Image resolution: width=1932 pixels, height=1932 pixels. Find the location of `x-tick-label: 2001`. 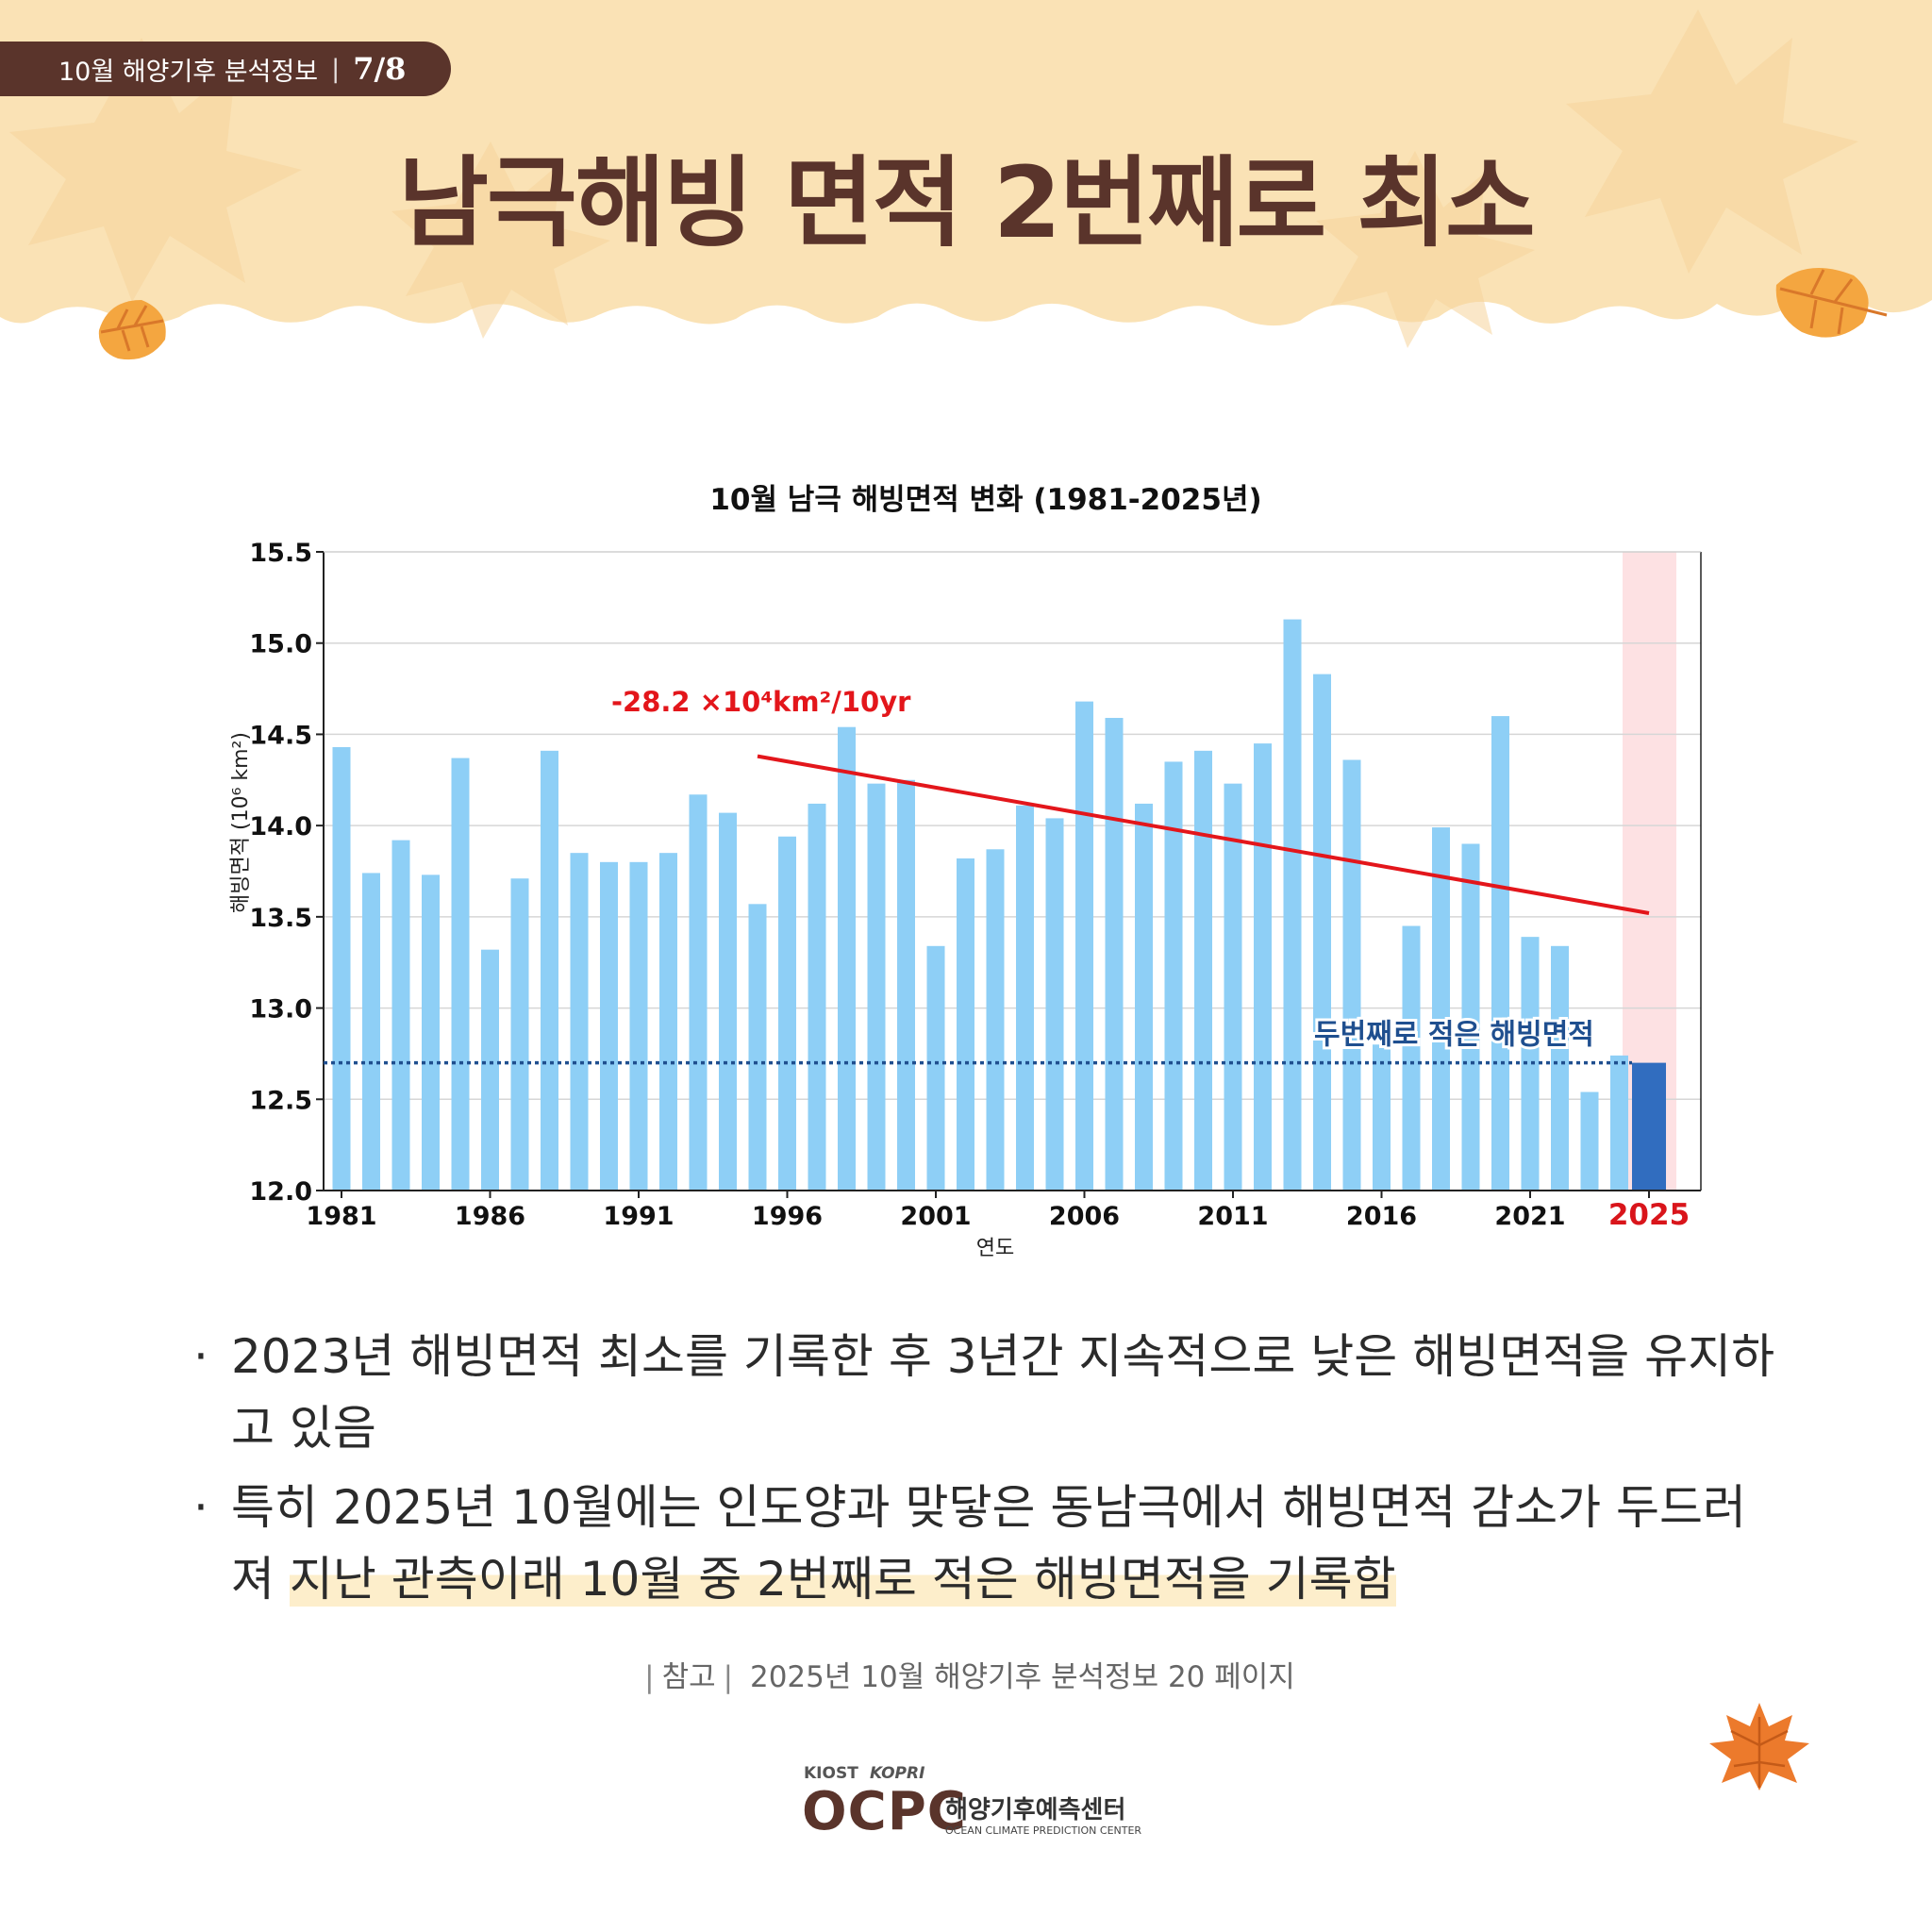

x-tick-label: 2001 is located at coordinates (936, 1216).